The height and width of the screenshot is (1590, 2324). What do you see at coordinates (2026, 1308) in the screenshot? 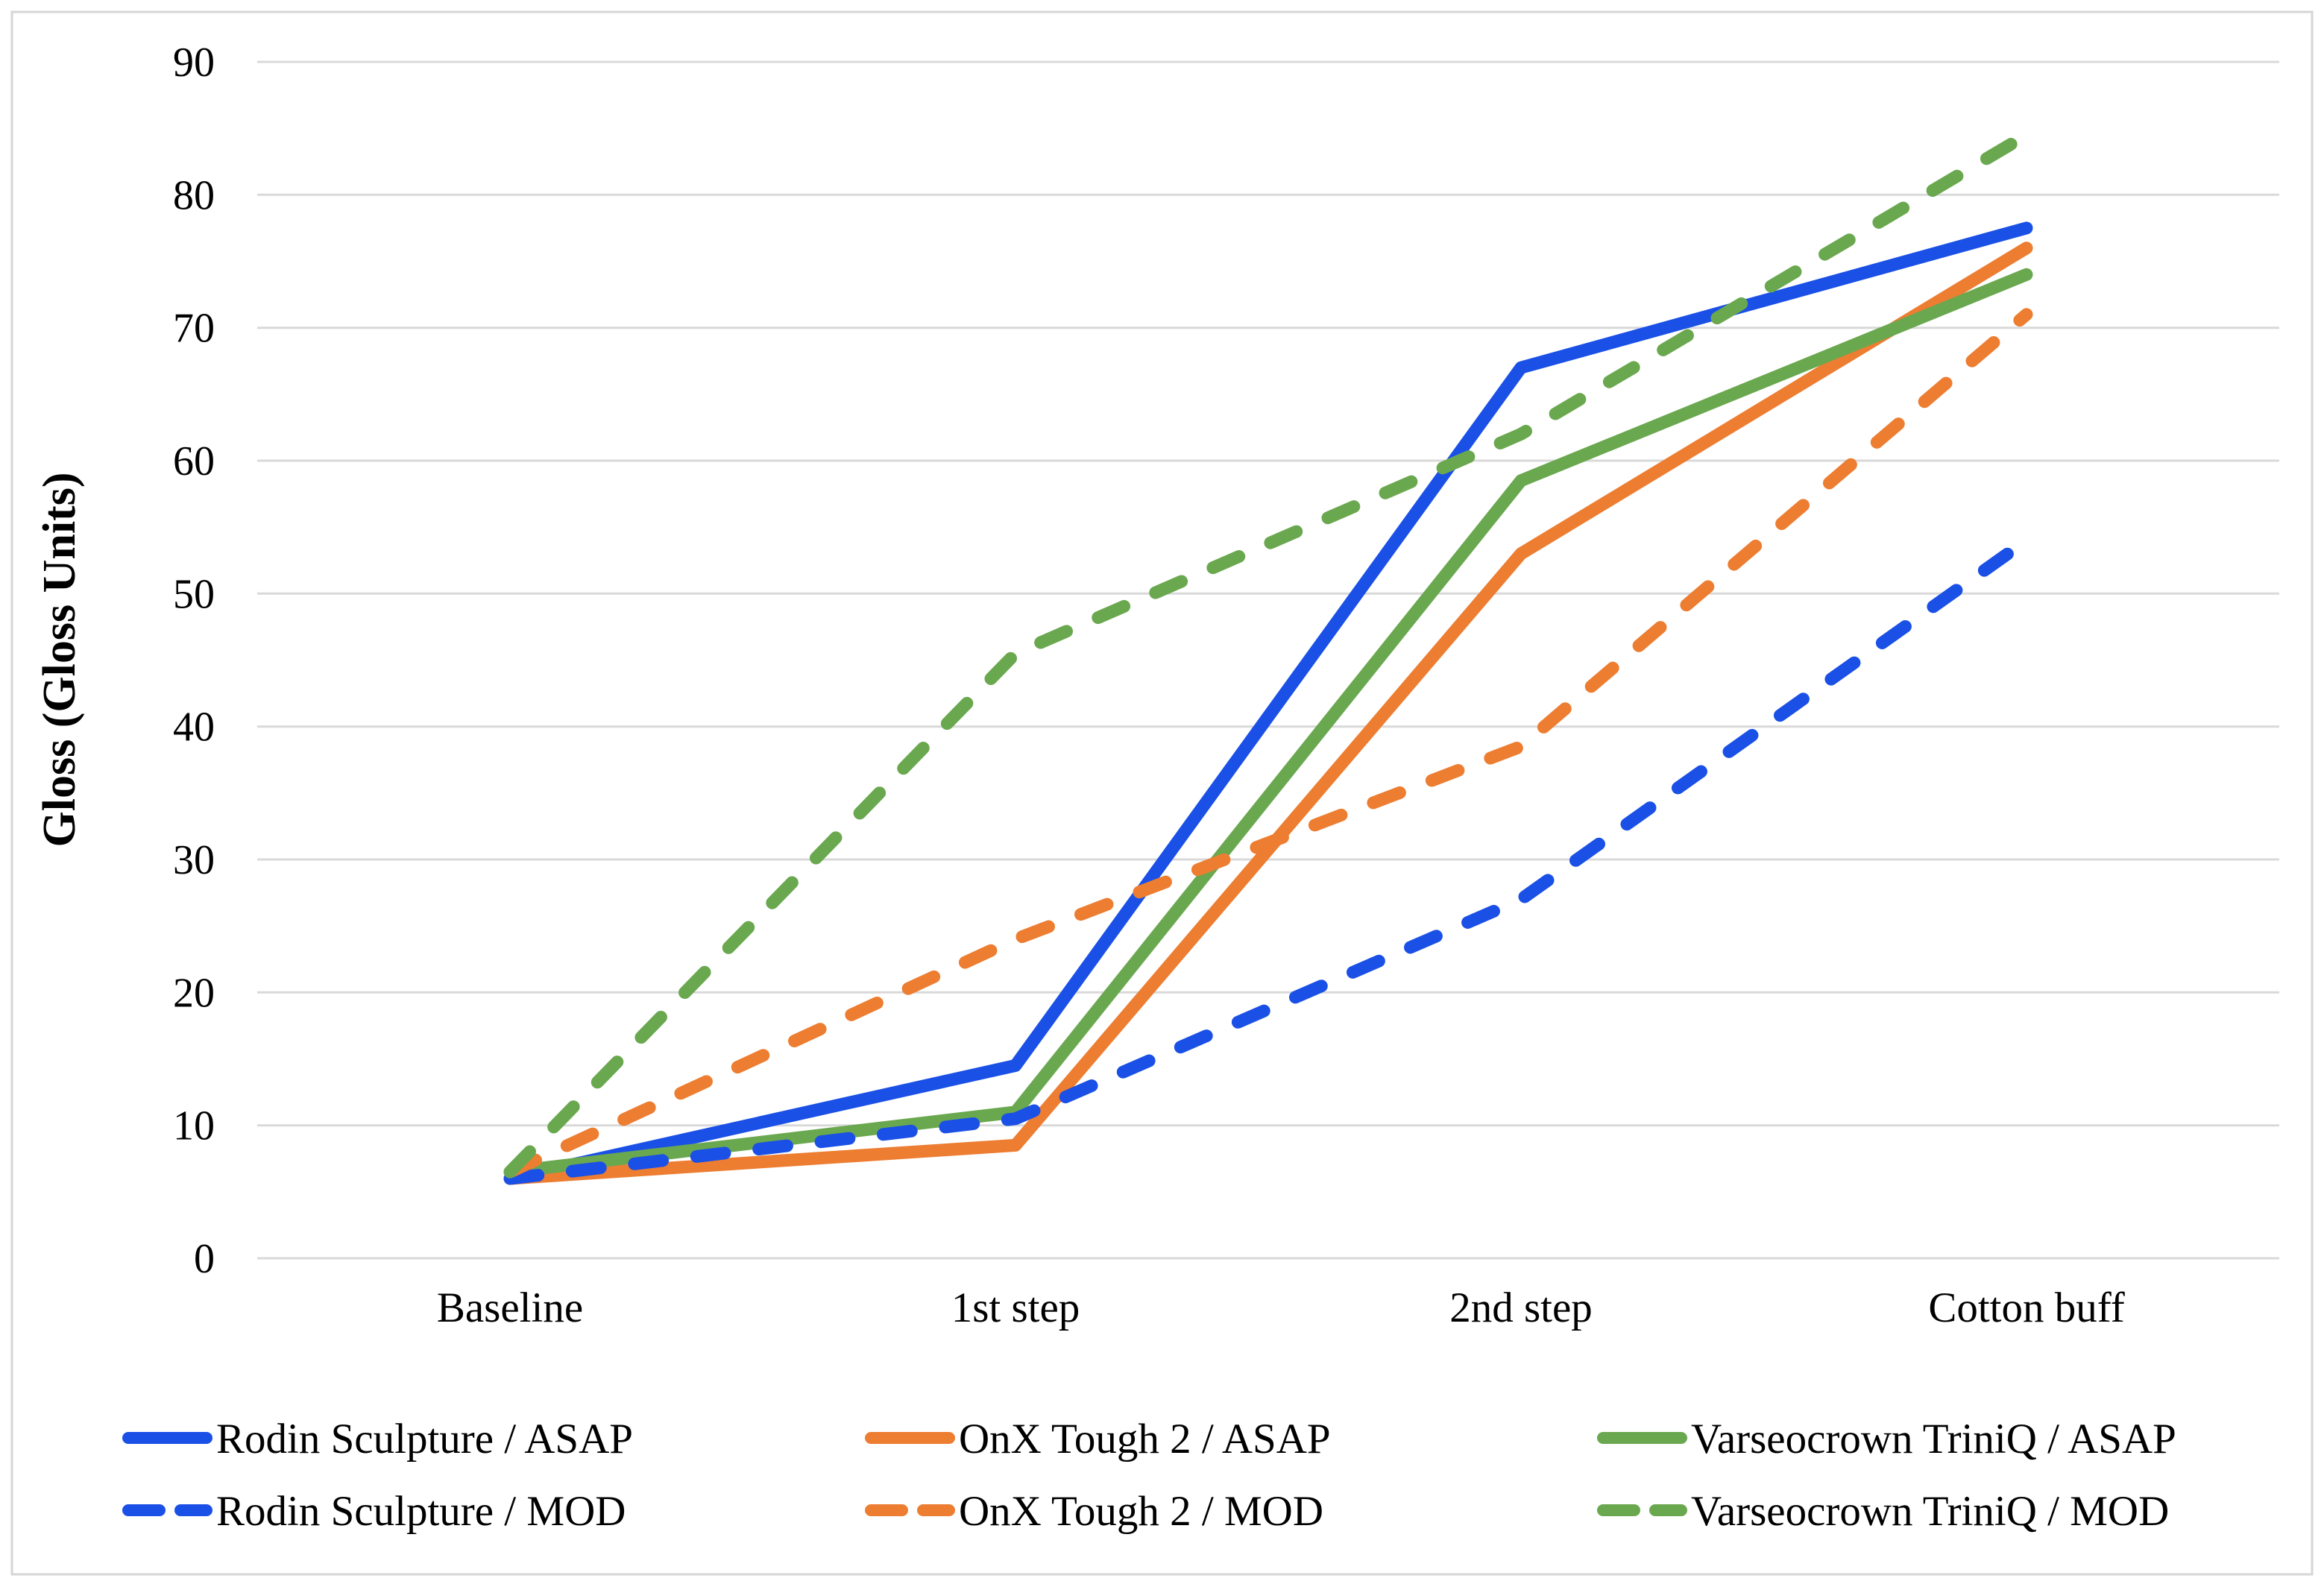
I see `x-category-label: Cotton buff` at bounding box center [2026, 1308].